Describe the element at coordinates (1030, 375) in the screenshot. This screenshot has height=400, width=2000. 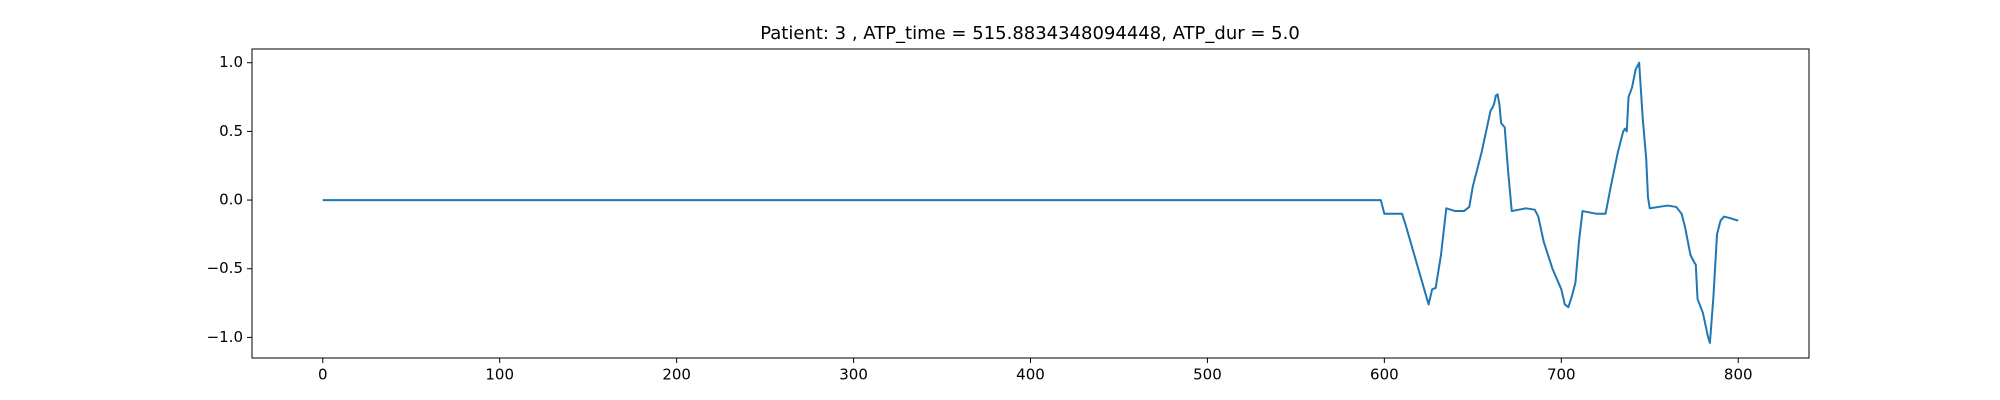
I see `x-tick-label: 400` at that location.